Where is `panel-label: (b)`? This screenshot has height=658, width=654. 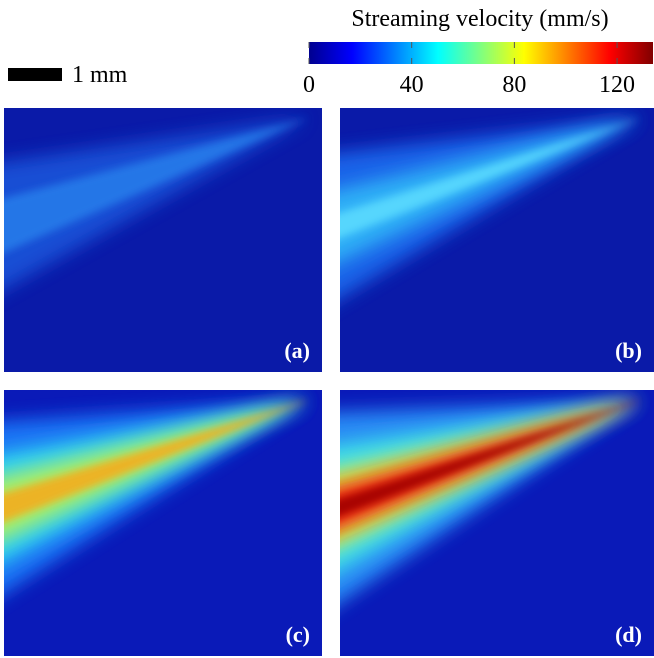 panel-label: (b) is located at coordinates (628, 350).